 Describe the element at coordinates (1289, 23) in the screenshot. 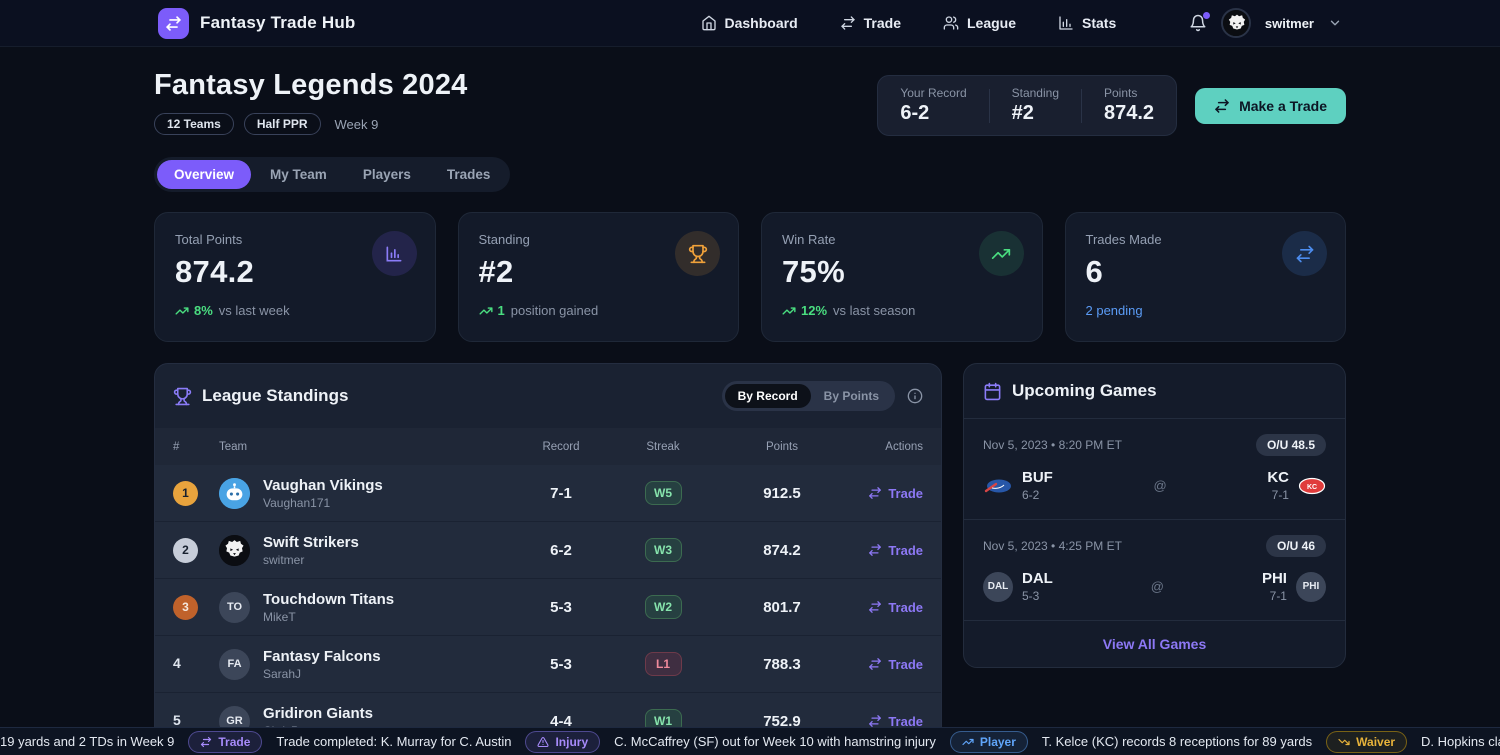

I see `username: switmer` at that location.